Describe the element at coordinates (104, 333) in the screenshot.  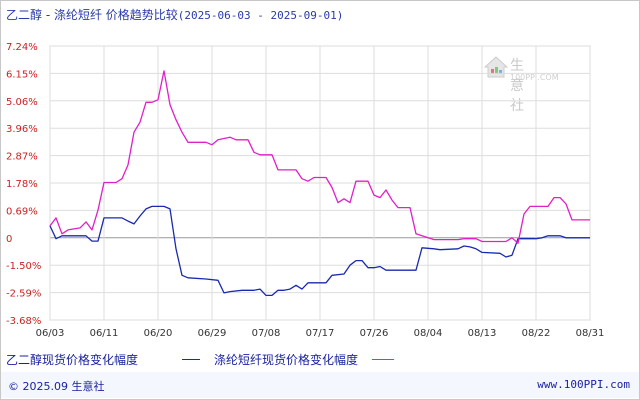
I see `x-tick-label: 06/11` at that location.